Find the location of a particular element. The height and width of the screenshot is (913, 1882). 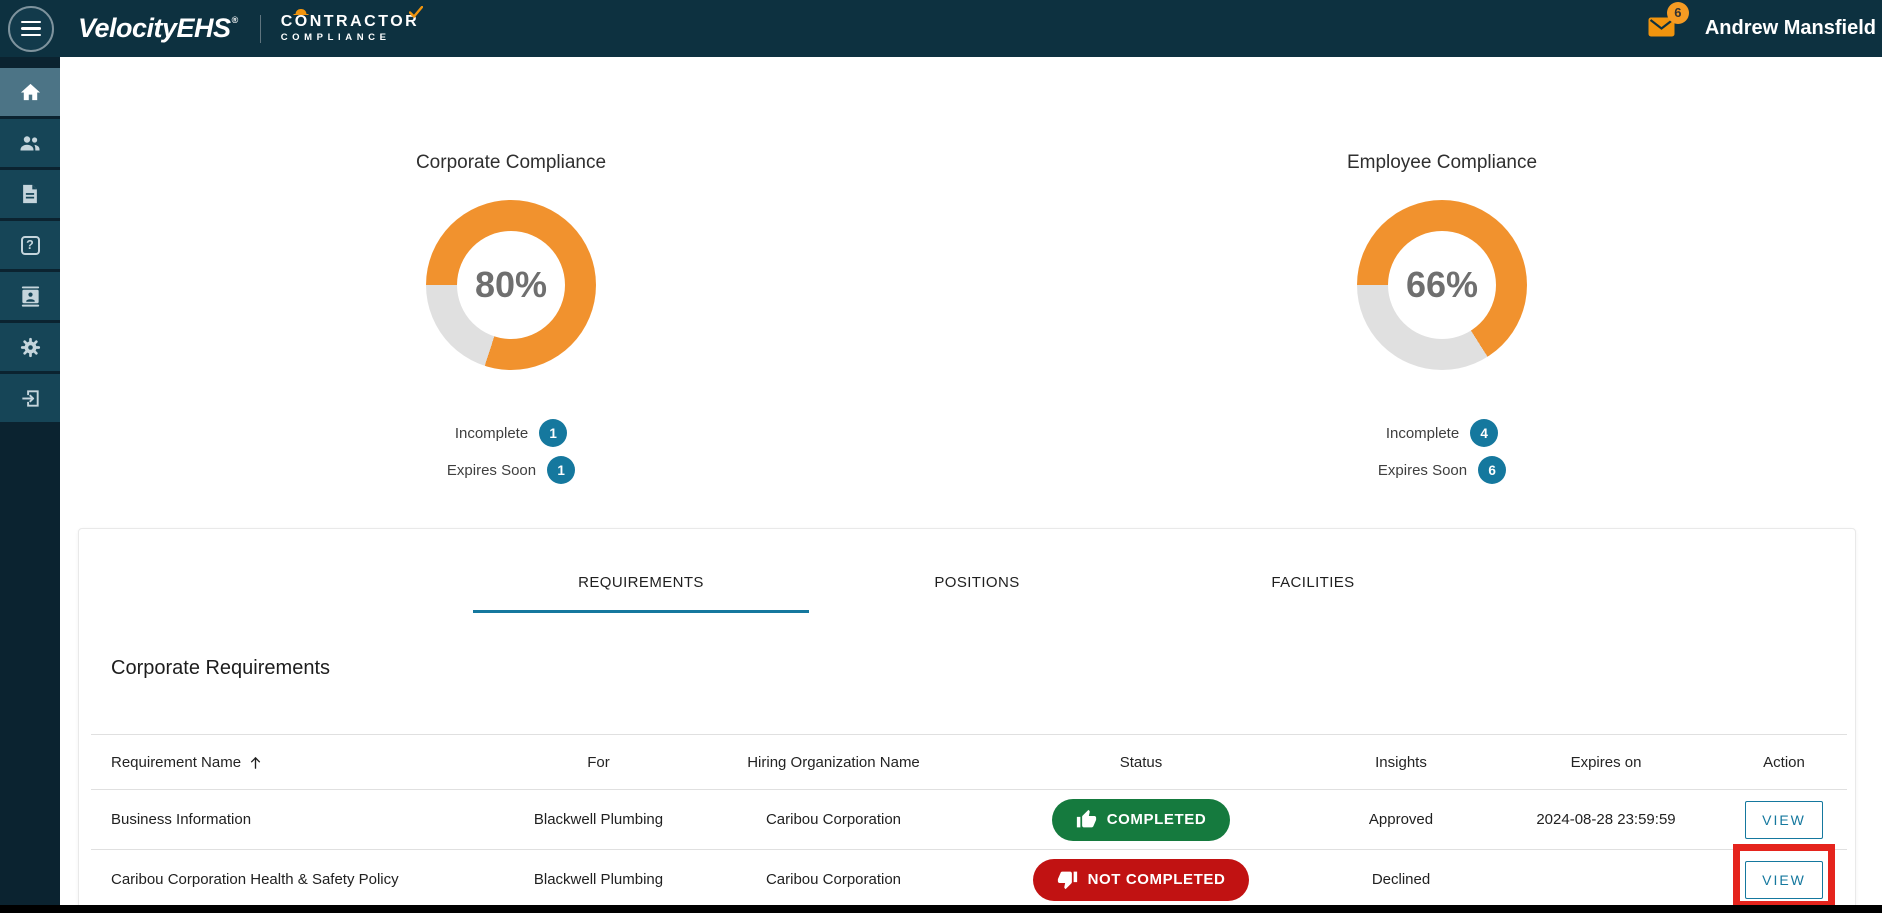

sidebar-item-help: ? is located at coordinates (30, 245).